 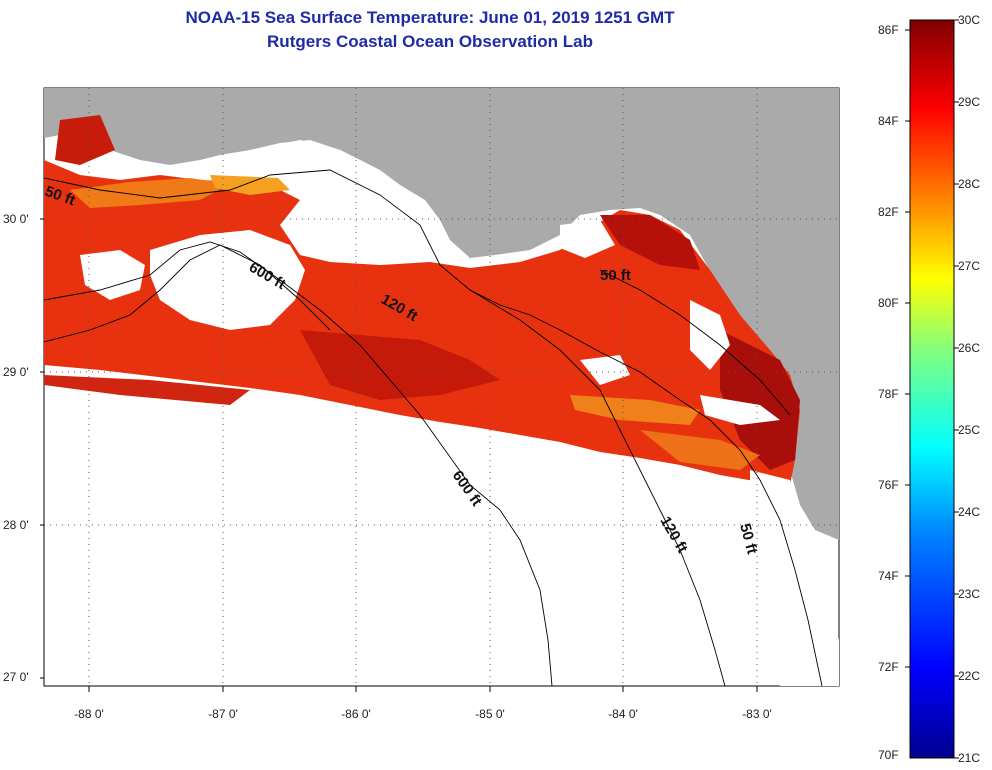 What do you see at coordinates (969, 348) in the screenshot?
I see `colorbar-label-c: 26C` at bounding box center [969, 348].